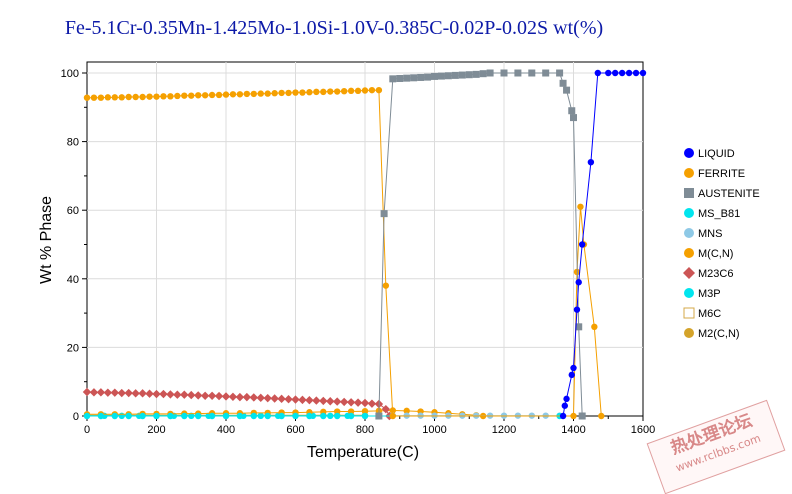 The width and height of the screenshot is (792, 494). I want to click on x-tick-label: 0, so click(87, 430).